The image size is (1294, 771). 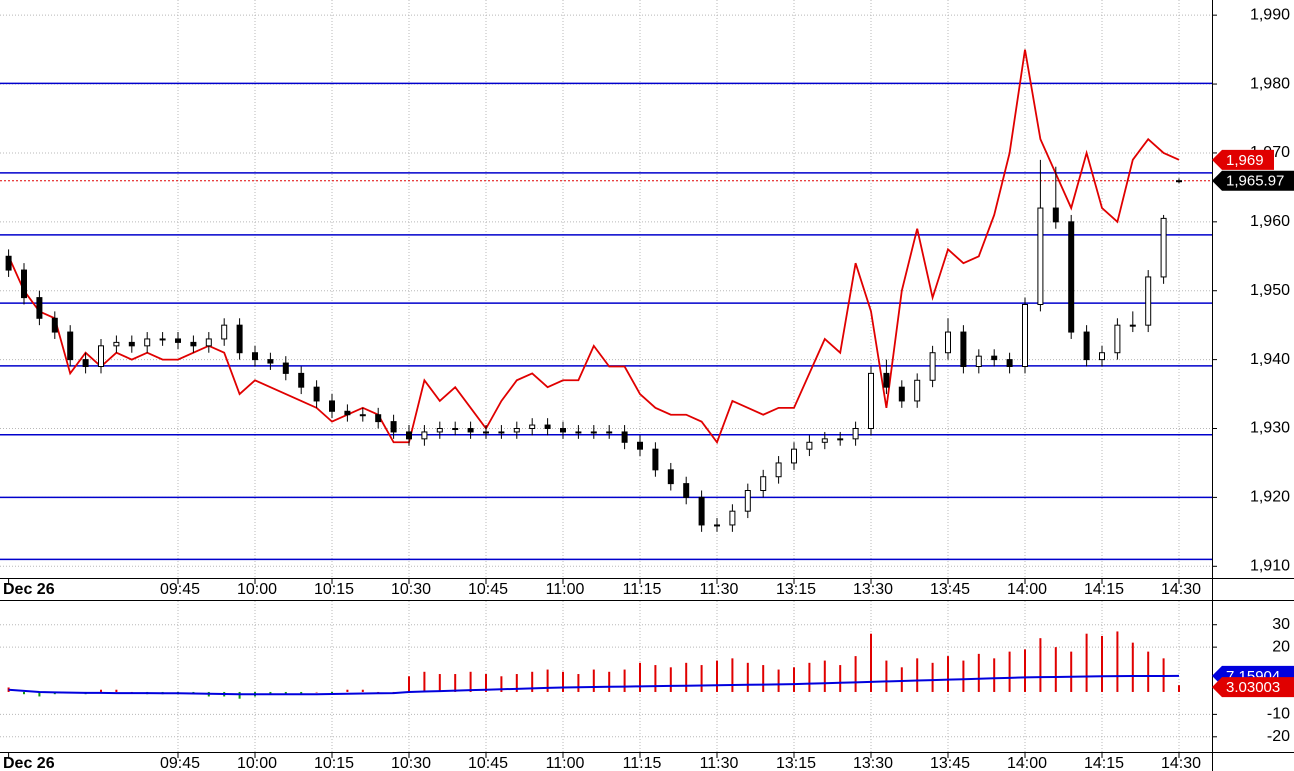 I want to click on y-tick-label: 1,910, so click(x=1270, y=566).